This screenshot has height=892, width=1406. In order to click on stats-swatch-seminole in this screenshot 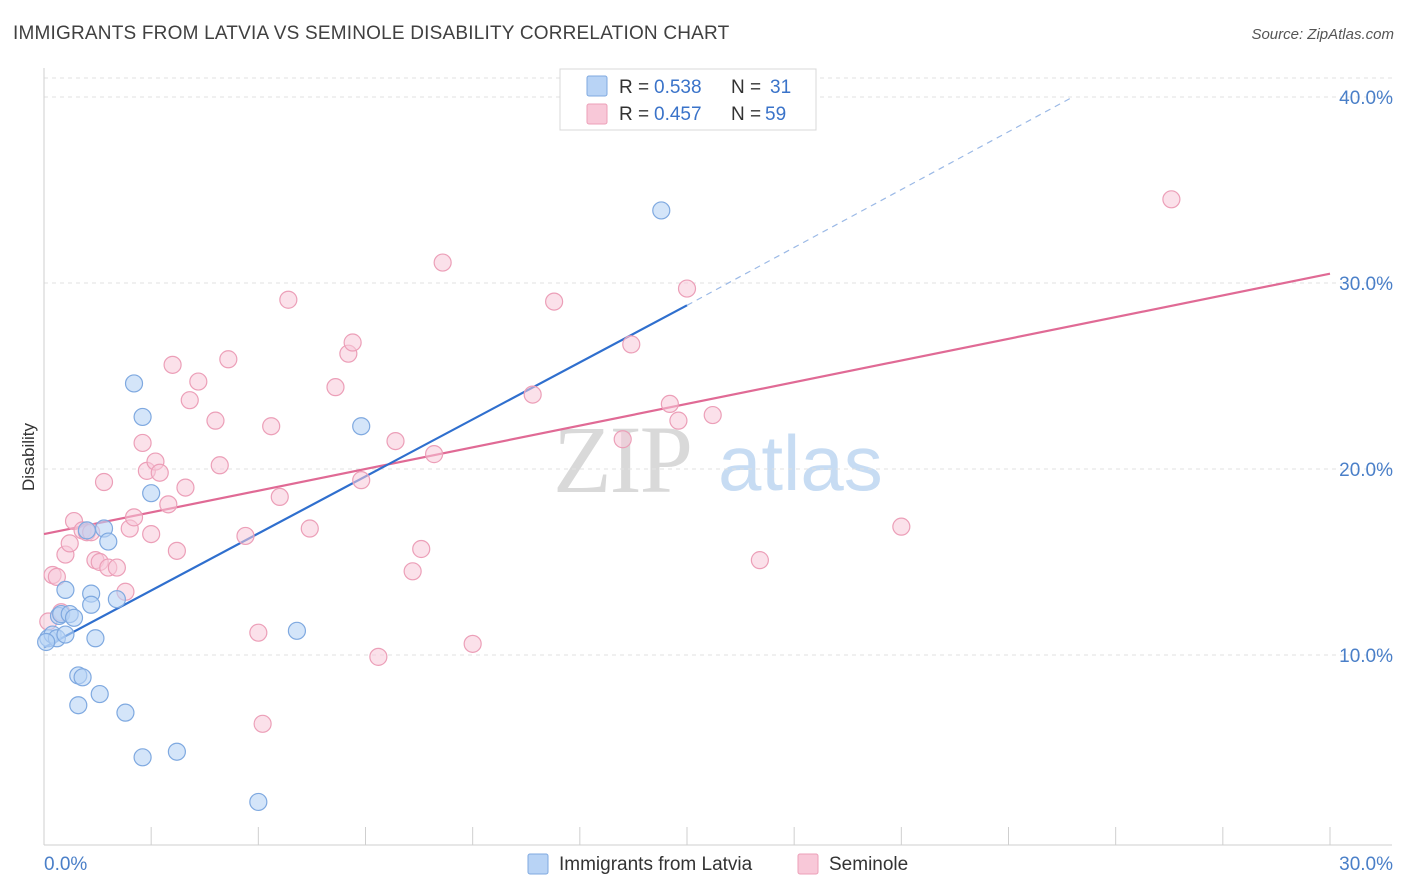, I will do `click(597, 114)`.